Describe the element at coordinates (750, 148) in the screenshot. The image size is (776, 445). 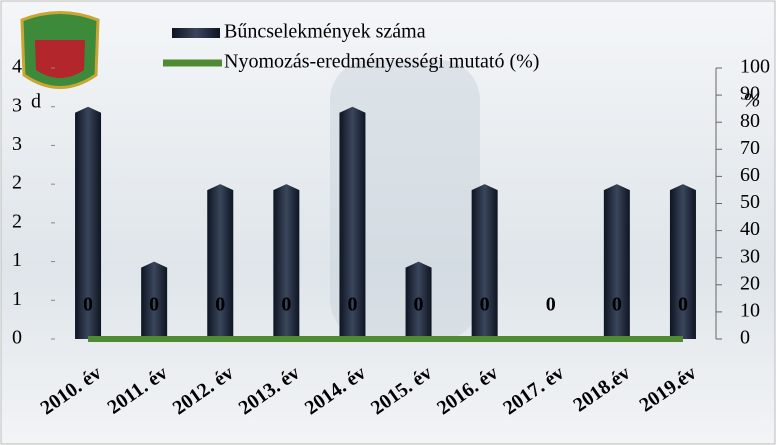
I see `y2-tick-label: 70` at that location.